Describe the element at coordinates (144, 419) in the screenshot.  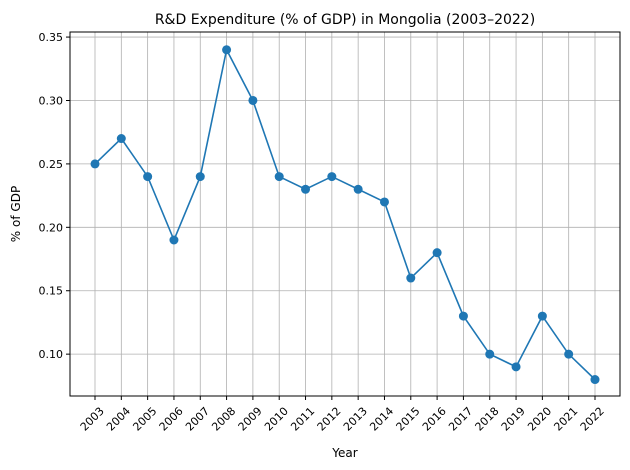
I see `x-tick-label: 2005` at that location.